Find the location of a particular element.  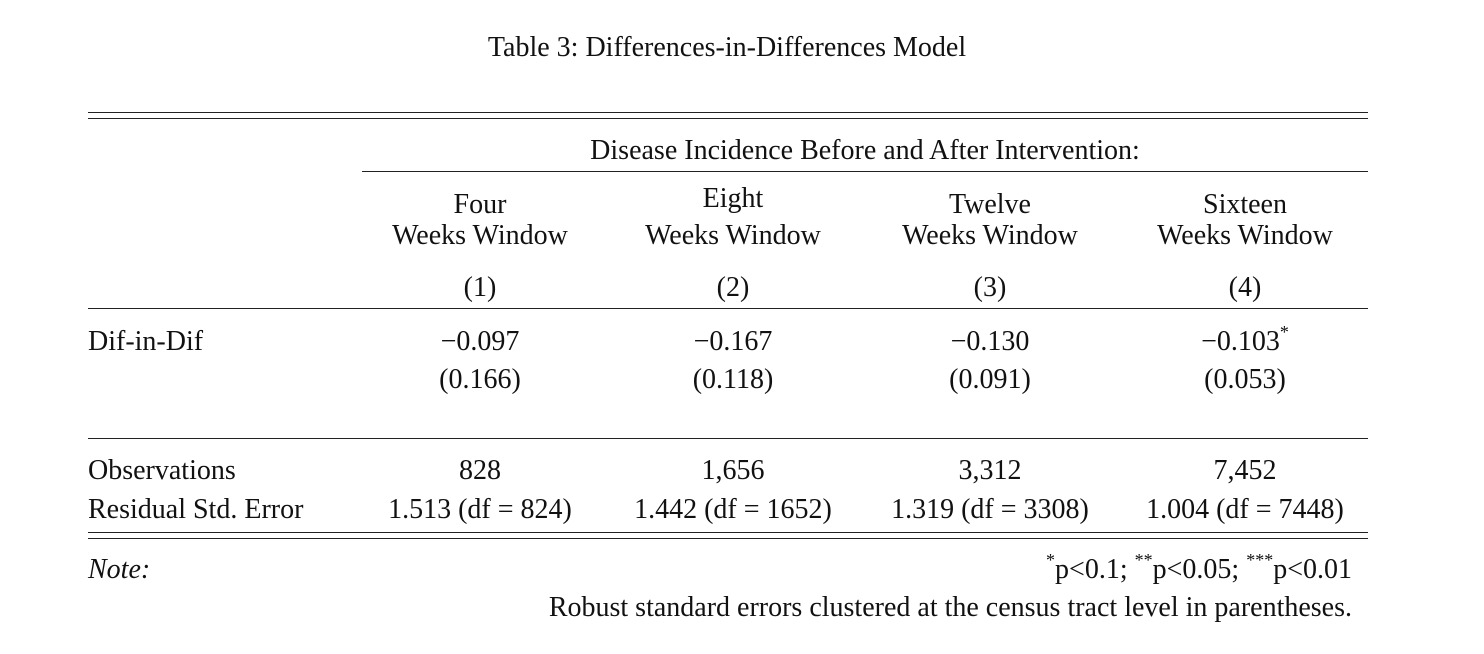

column-header-4-line2: Weeks Window is located at coordinates (1245, 235).